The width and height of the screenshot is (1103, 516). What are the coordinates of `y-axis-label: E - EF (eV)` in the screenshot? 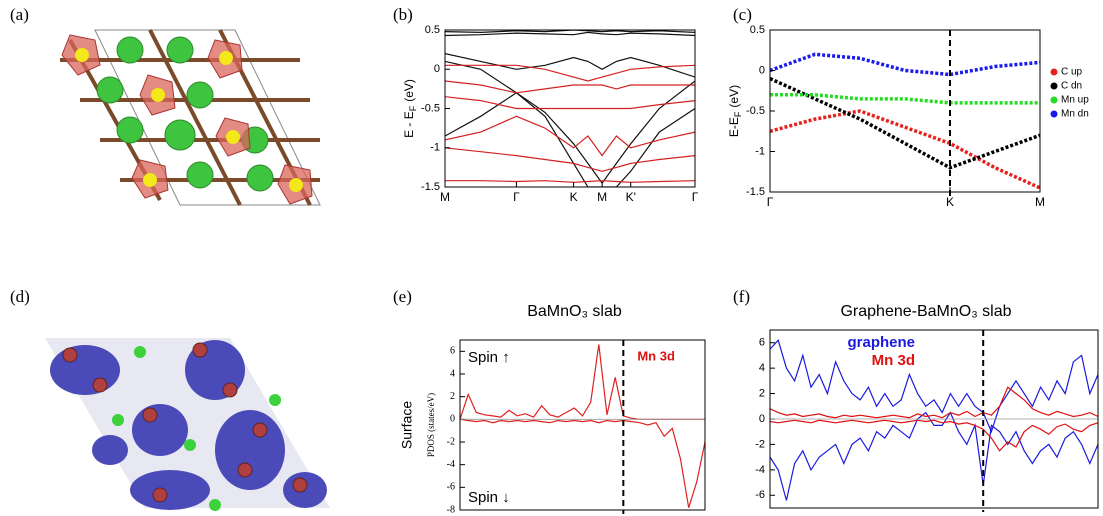 It's located at (410, 108).